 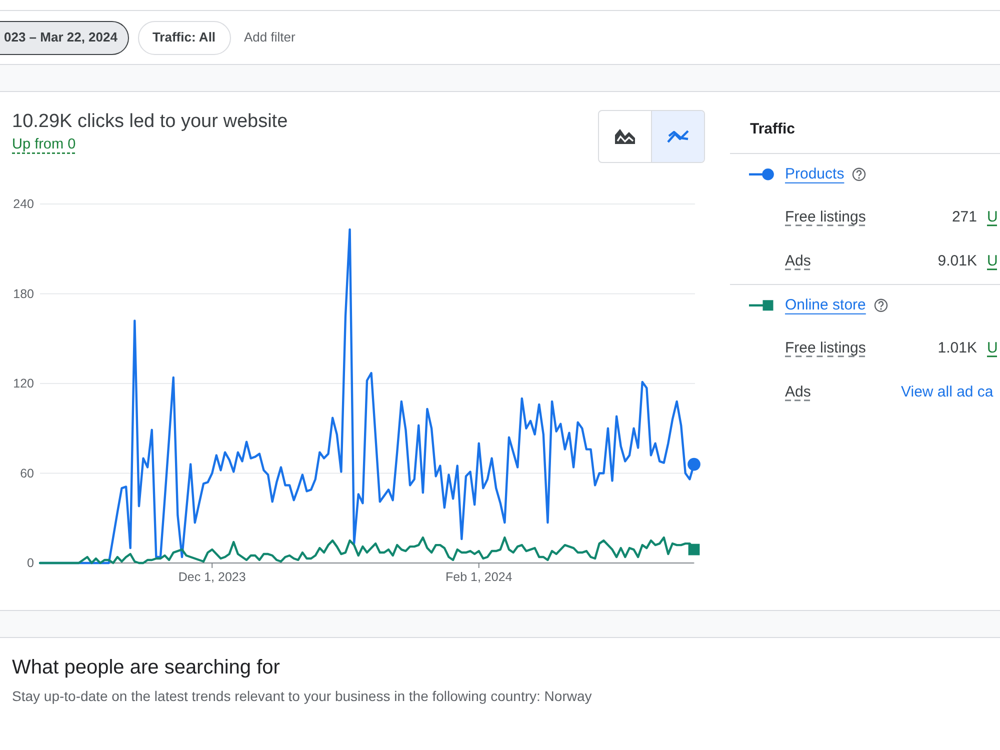 What do you see at coordinates (957, 348) in the screenshot?
I see `text: 1.01K` at bounding box center [957, 348].